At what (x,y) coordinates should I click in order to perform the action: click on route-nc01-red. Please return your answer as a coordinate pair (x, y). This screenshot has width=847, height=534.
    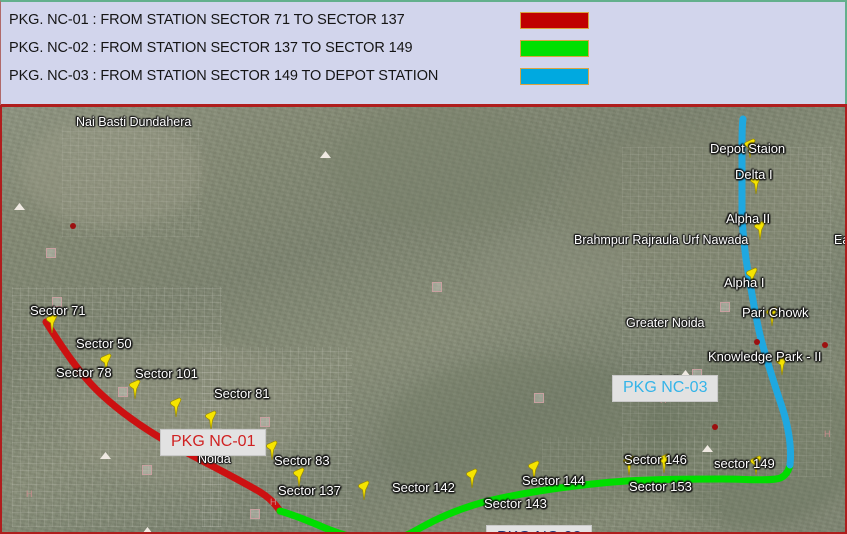
    Looking at the image, I should click on (163, 416).